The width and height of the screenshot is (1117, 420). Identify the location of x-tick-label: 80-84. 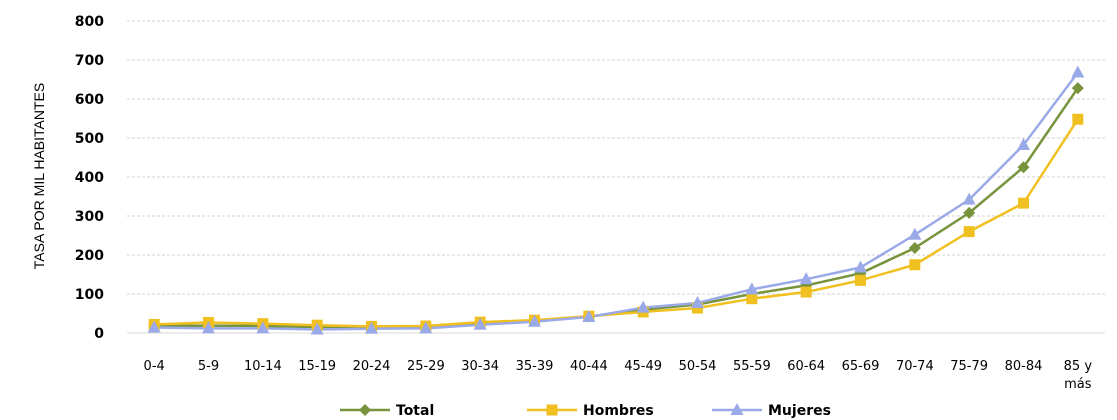
(1024, 366).